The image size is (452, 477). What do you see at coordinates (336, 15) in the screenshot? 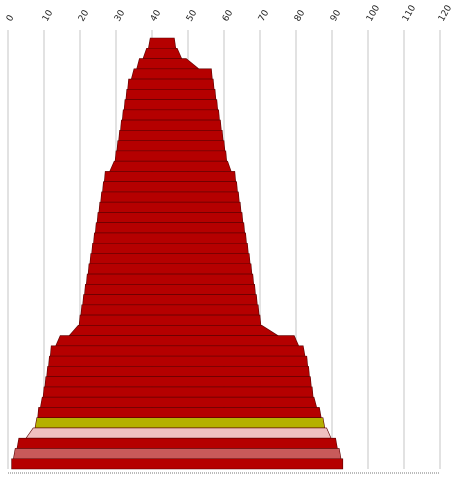
I see `x-tick-label-90: 90` at bounding box center [336, 15].